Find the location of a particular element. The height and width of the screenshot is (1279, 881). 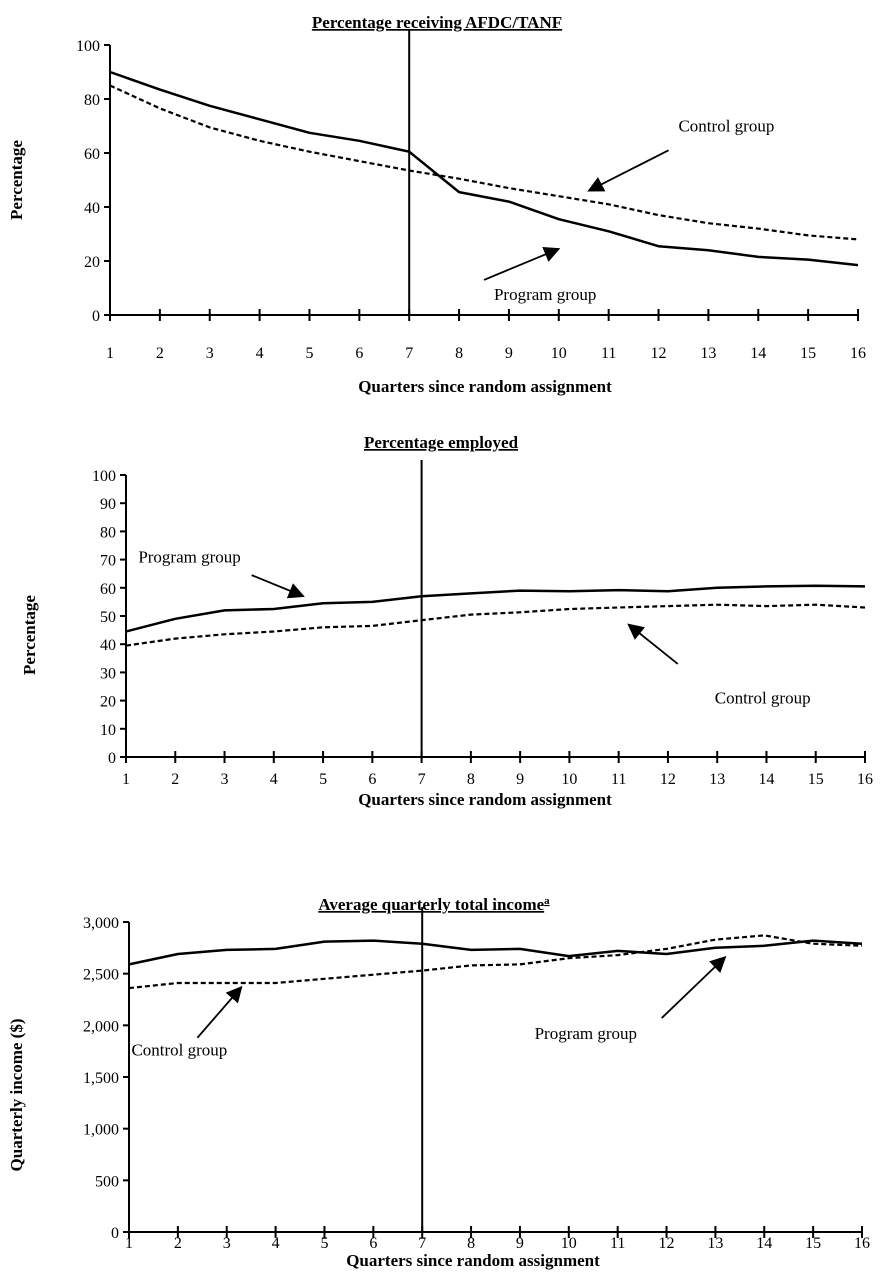

y-tick-label: 10 is located at coordinates (108, 730).